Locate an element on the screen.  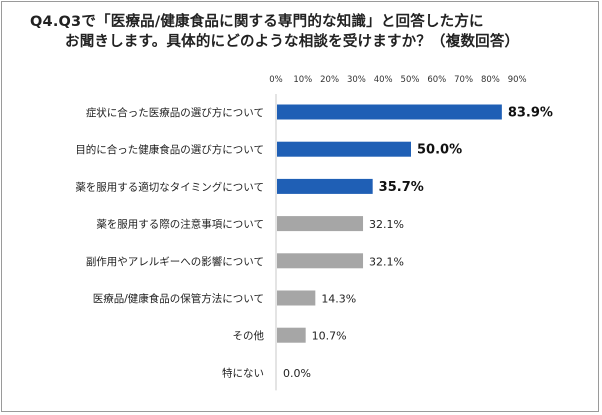
category-label: 症状に合った医療品の選び方について is located at coordinates (175, 112).